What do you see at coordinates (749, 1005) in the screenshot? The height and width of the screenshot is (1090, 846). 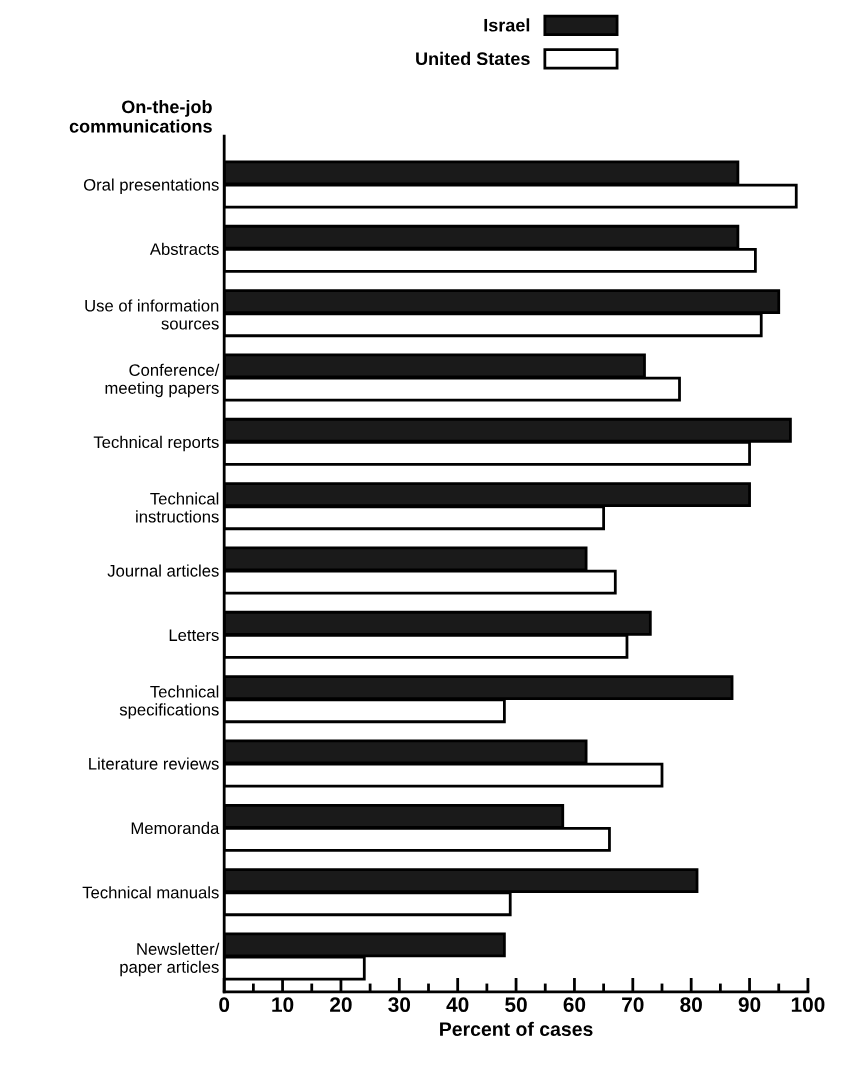 I see `x-tick-label: 90` at bounding box center [749, 1005].